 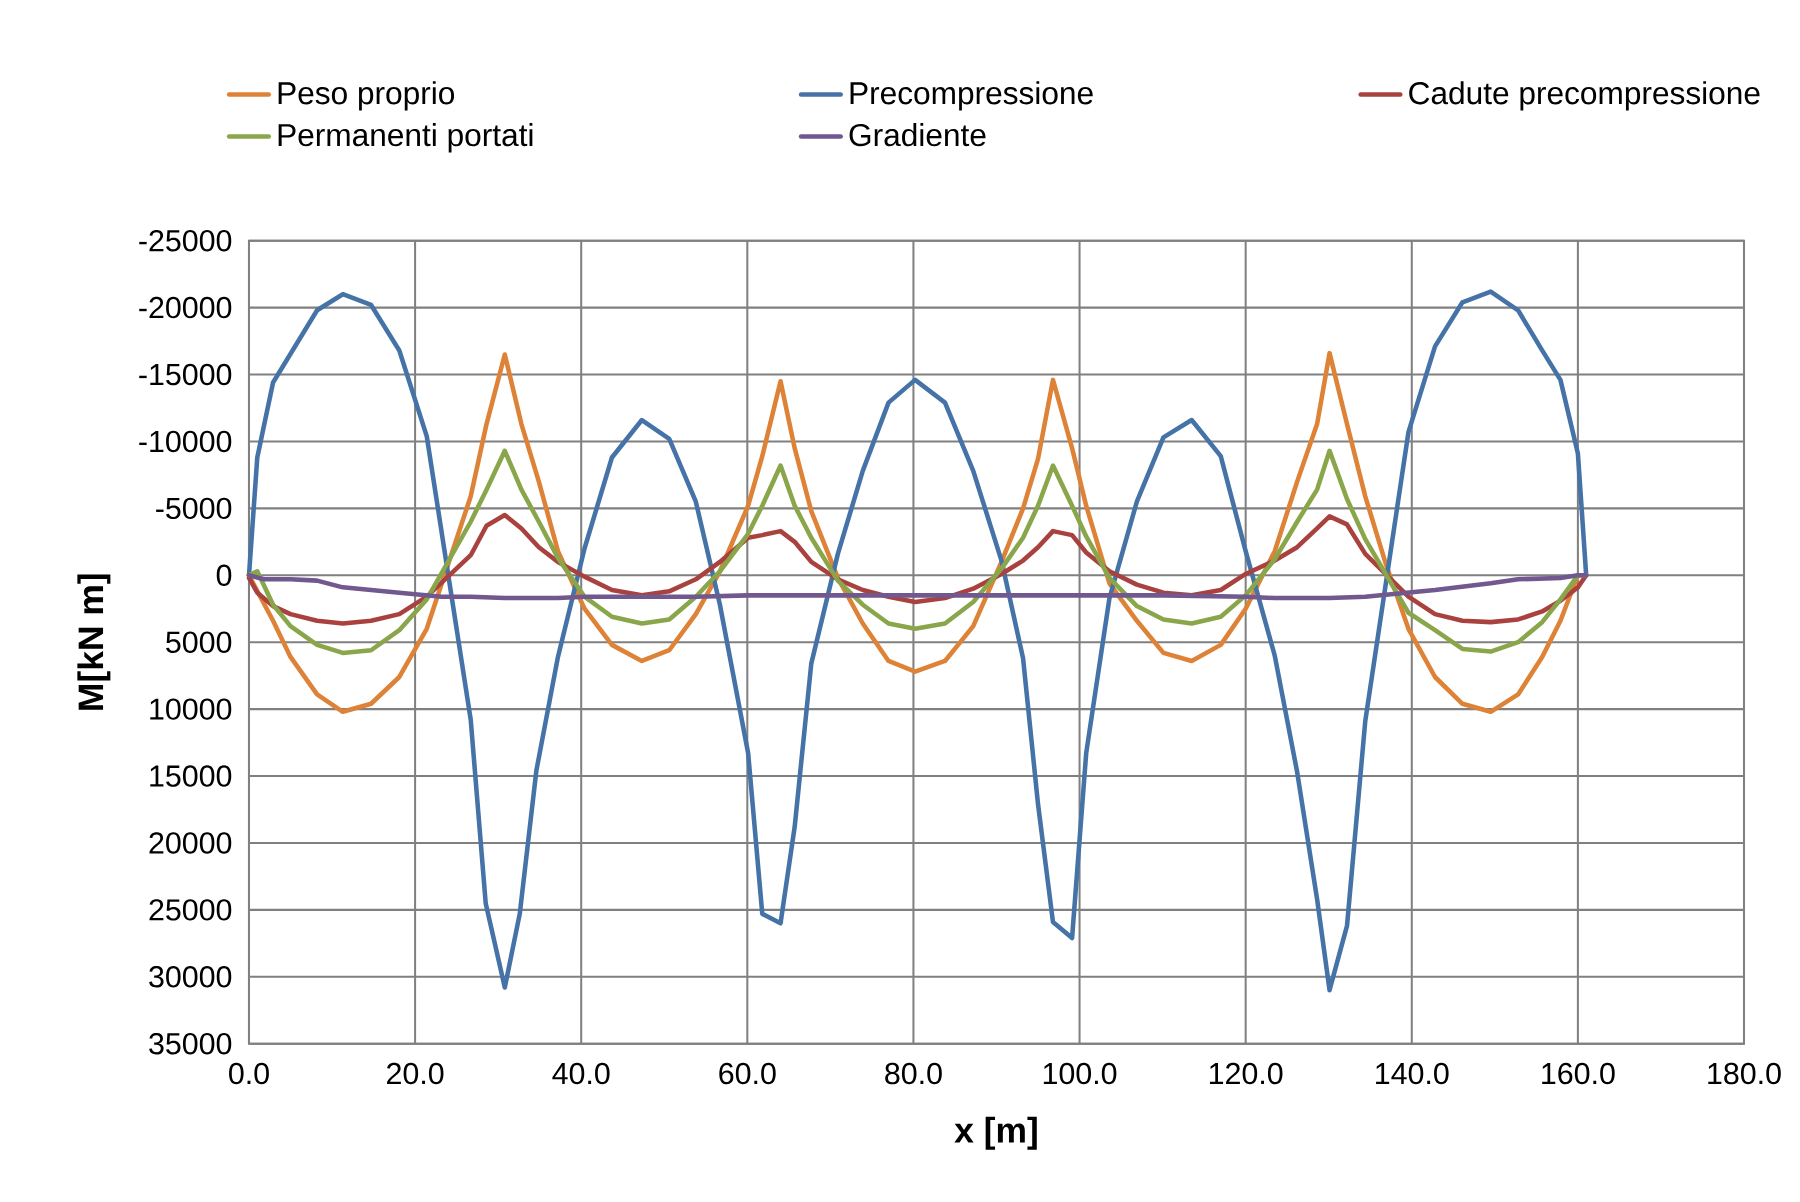 I want to click on y-axis-title: M[kN m], so click(x=94, y=642).